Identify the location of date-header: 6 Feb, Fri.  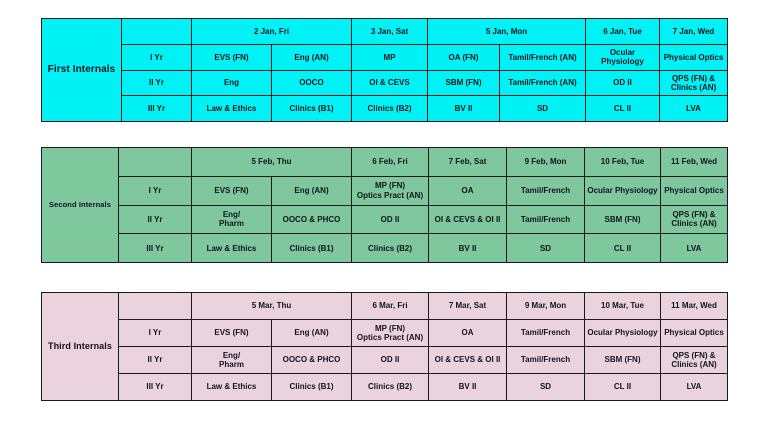
(390, 162).